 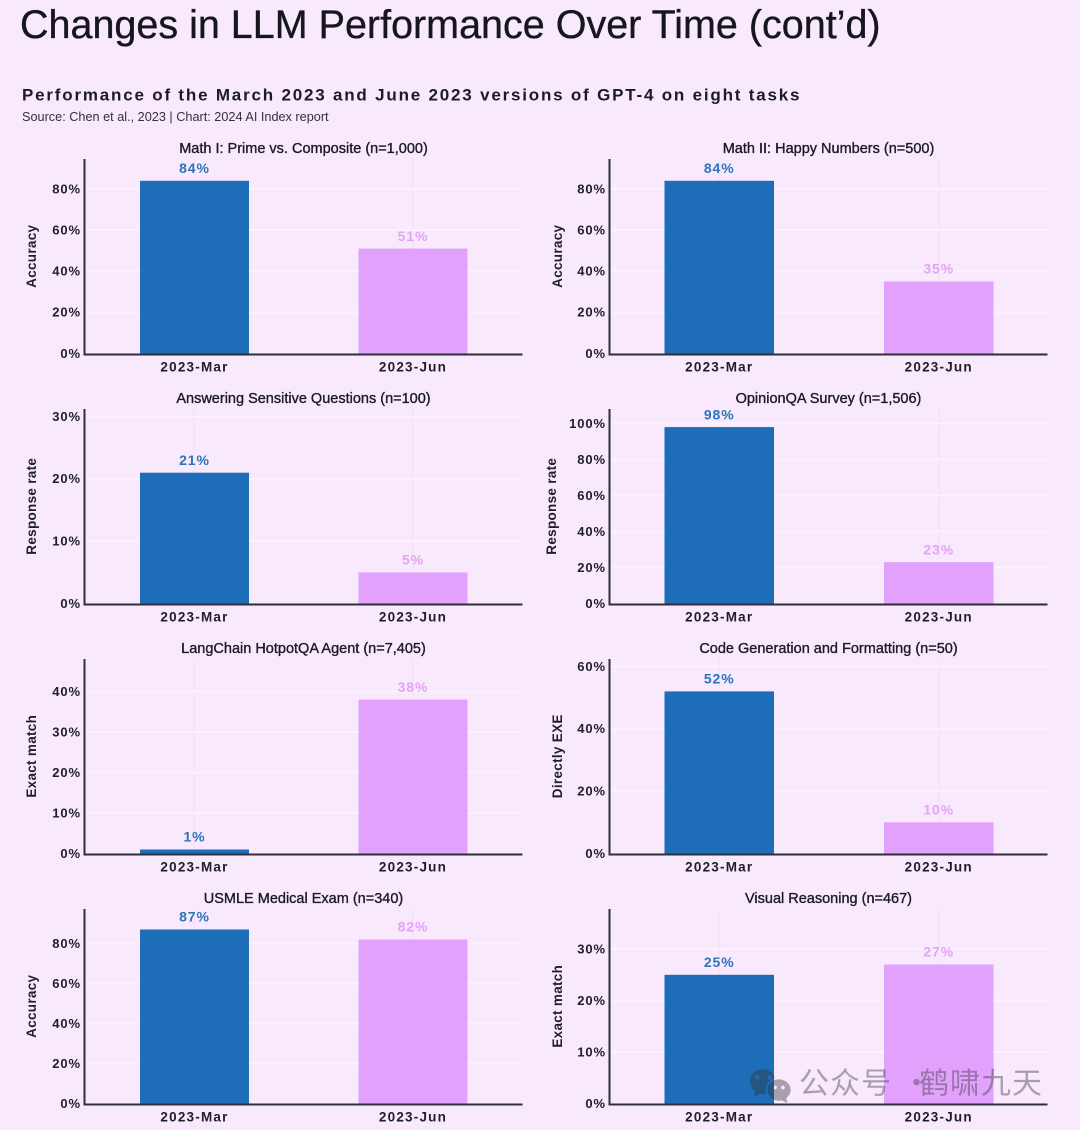 What do you see at coordinates (828, 649) in the screenshot?
I see `svg-text:Code Generation and Formatting: Code Generation and Formatting (n=50)` at bounding box center [828, 649].